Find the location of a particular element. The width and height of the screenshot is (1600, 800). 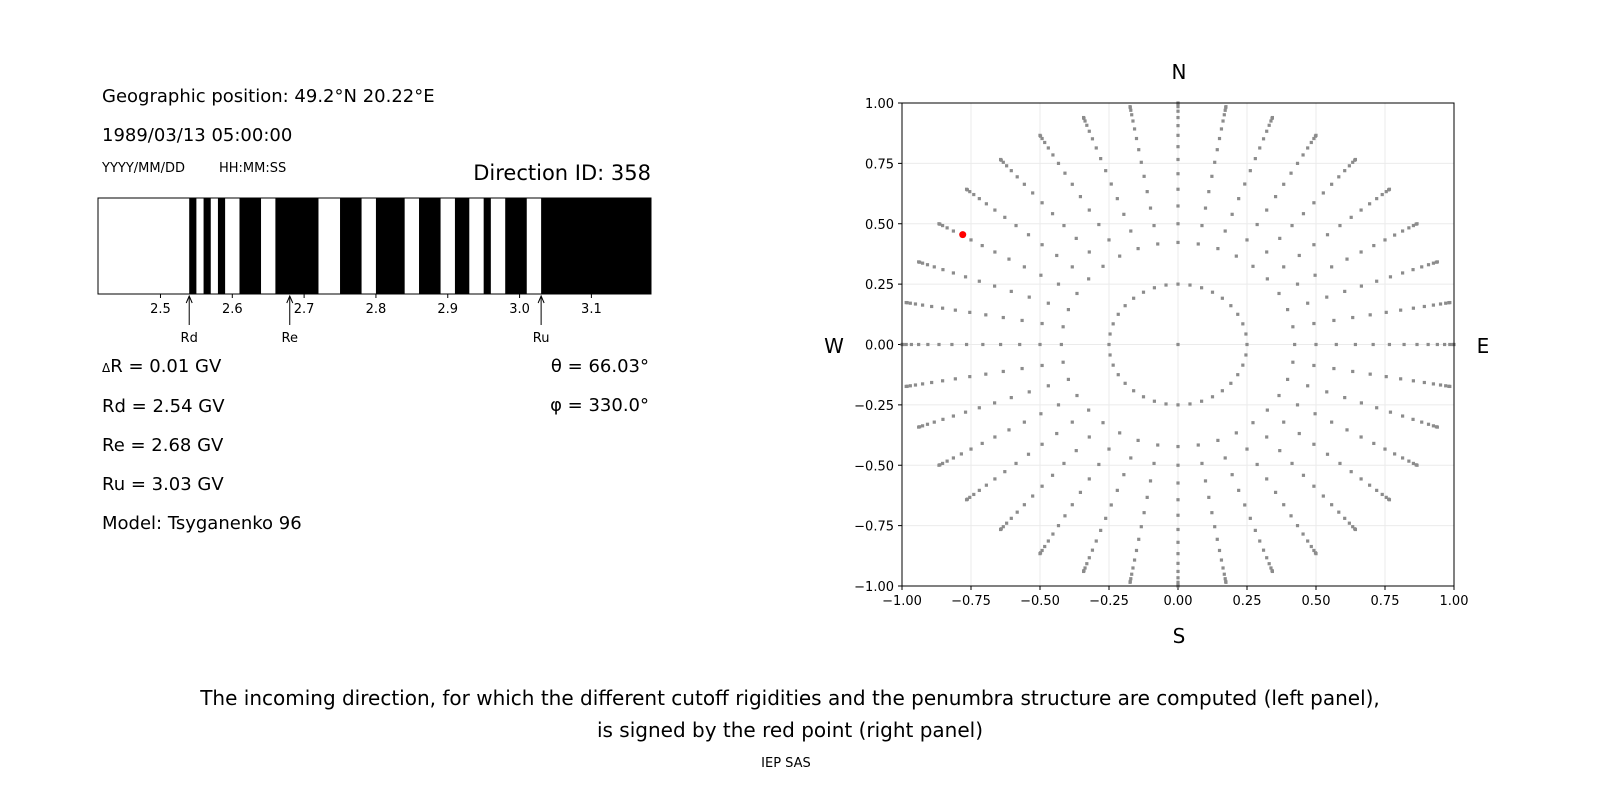

x-tick-label: 2.8 is located at coordinates (376, 309).